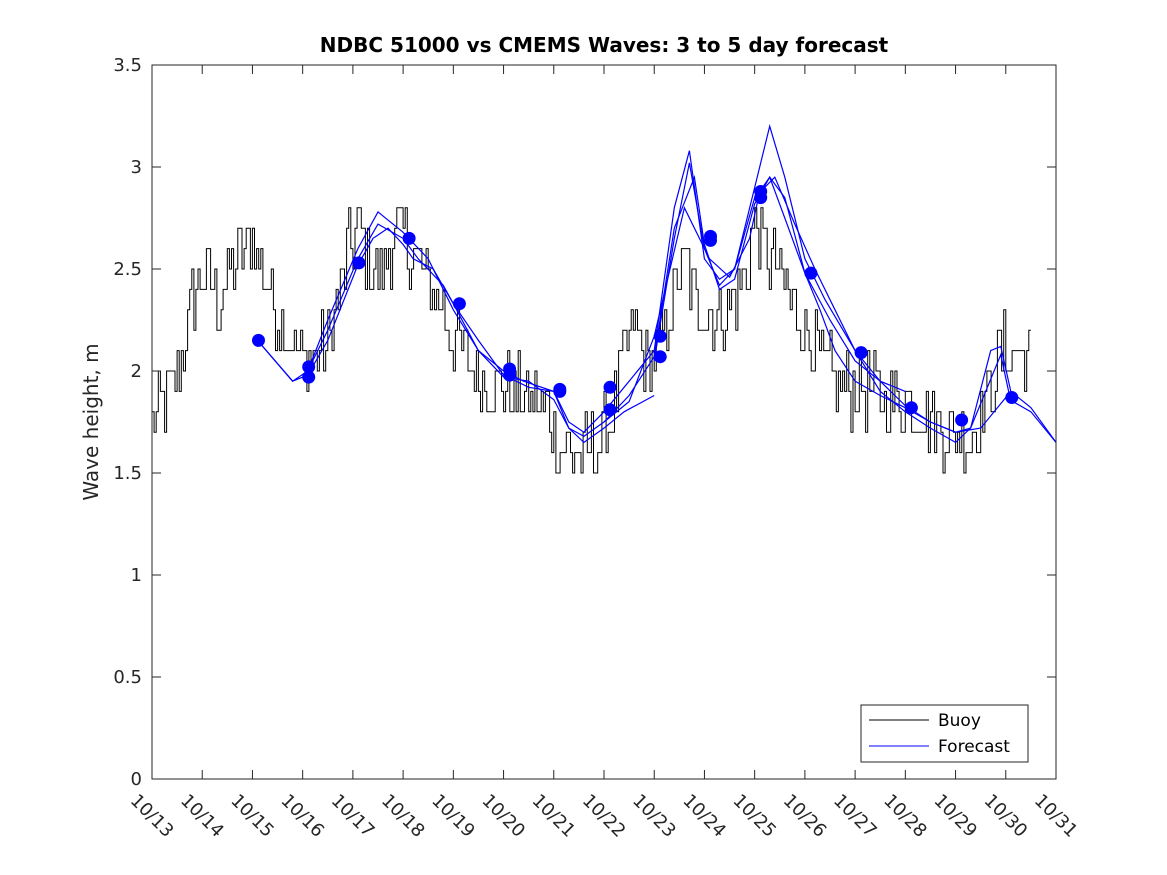 This screenshot has height=875, width=1167. What do you see at coordinates (974, 747) in the screenshot?
I see `legend-forecast-label: Forecast` at bounding box center [974, 747].